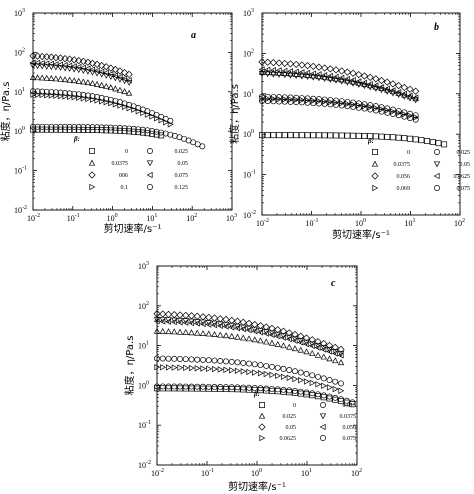 This screenshot has width=474, height=494. What do you see at coordinates (19, 131) in the screenshot?
I see `y-tick-label: 10⁰` at bounding box center [19, 131].